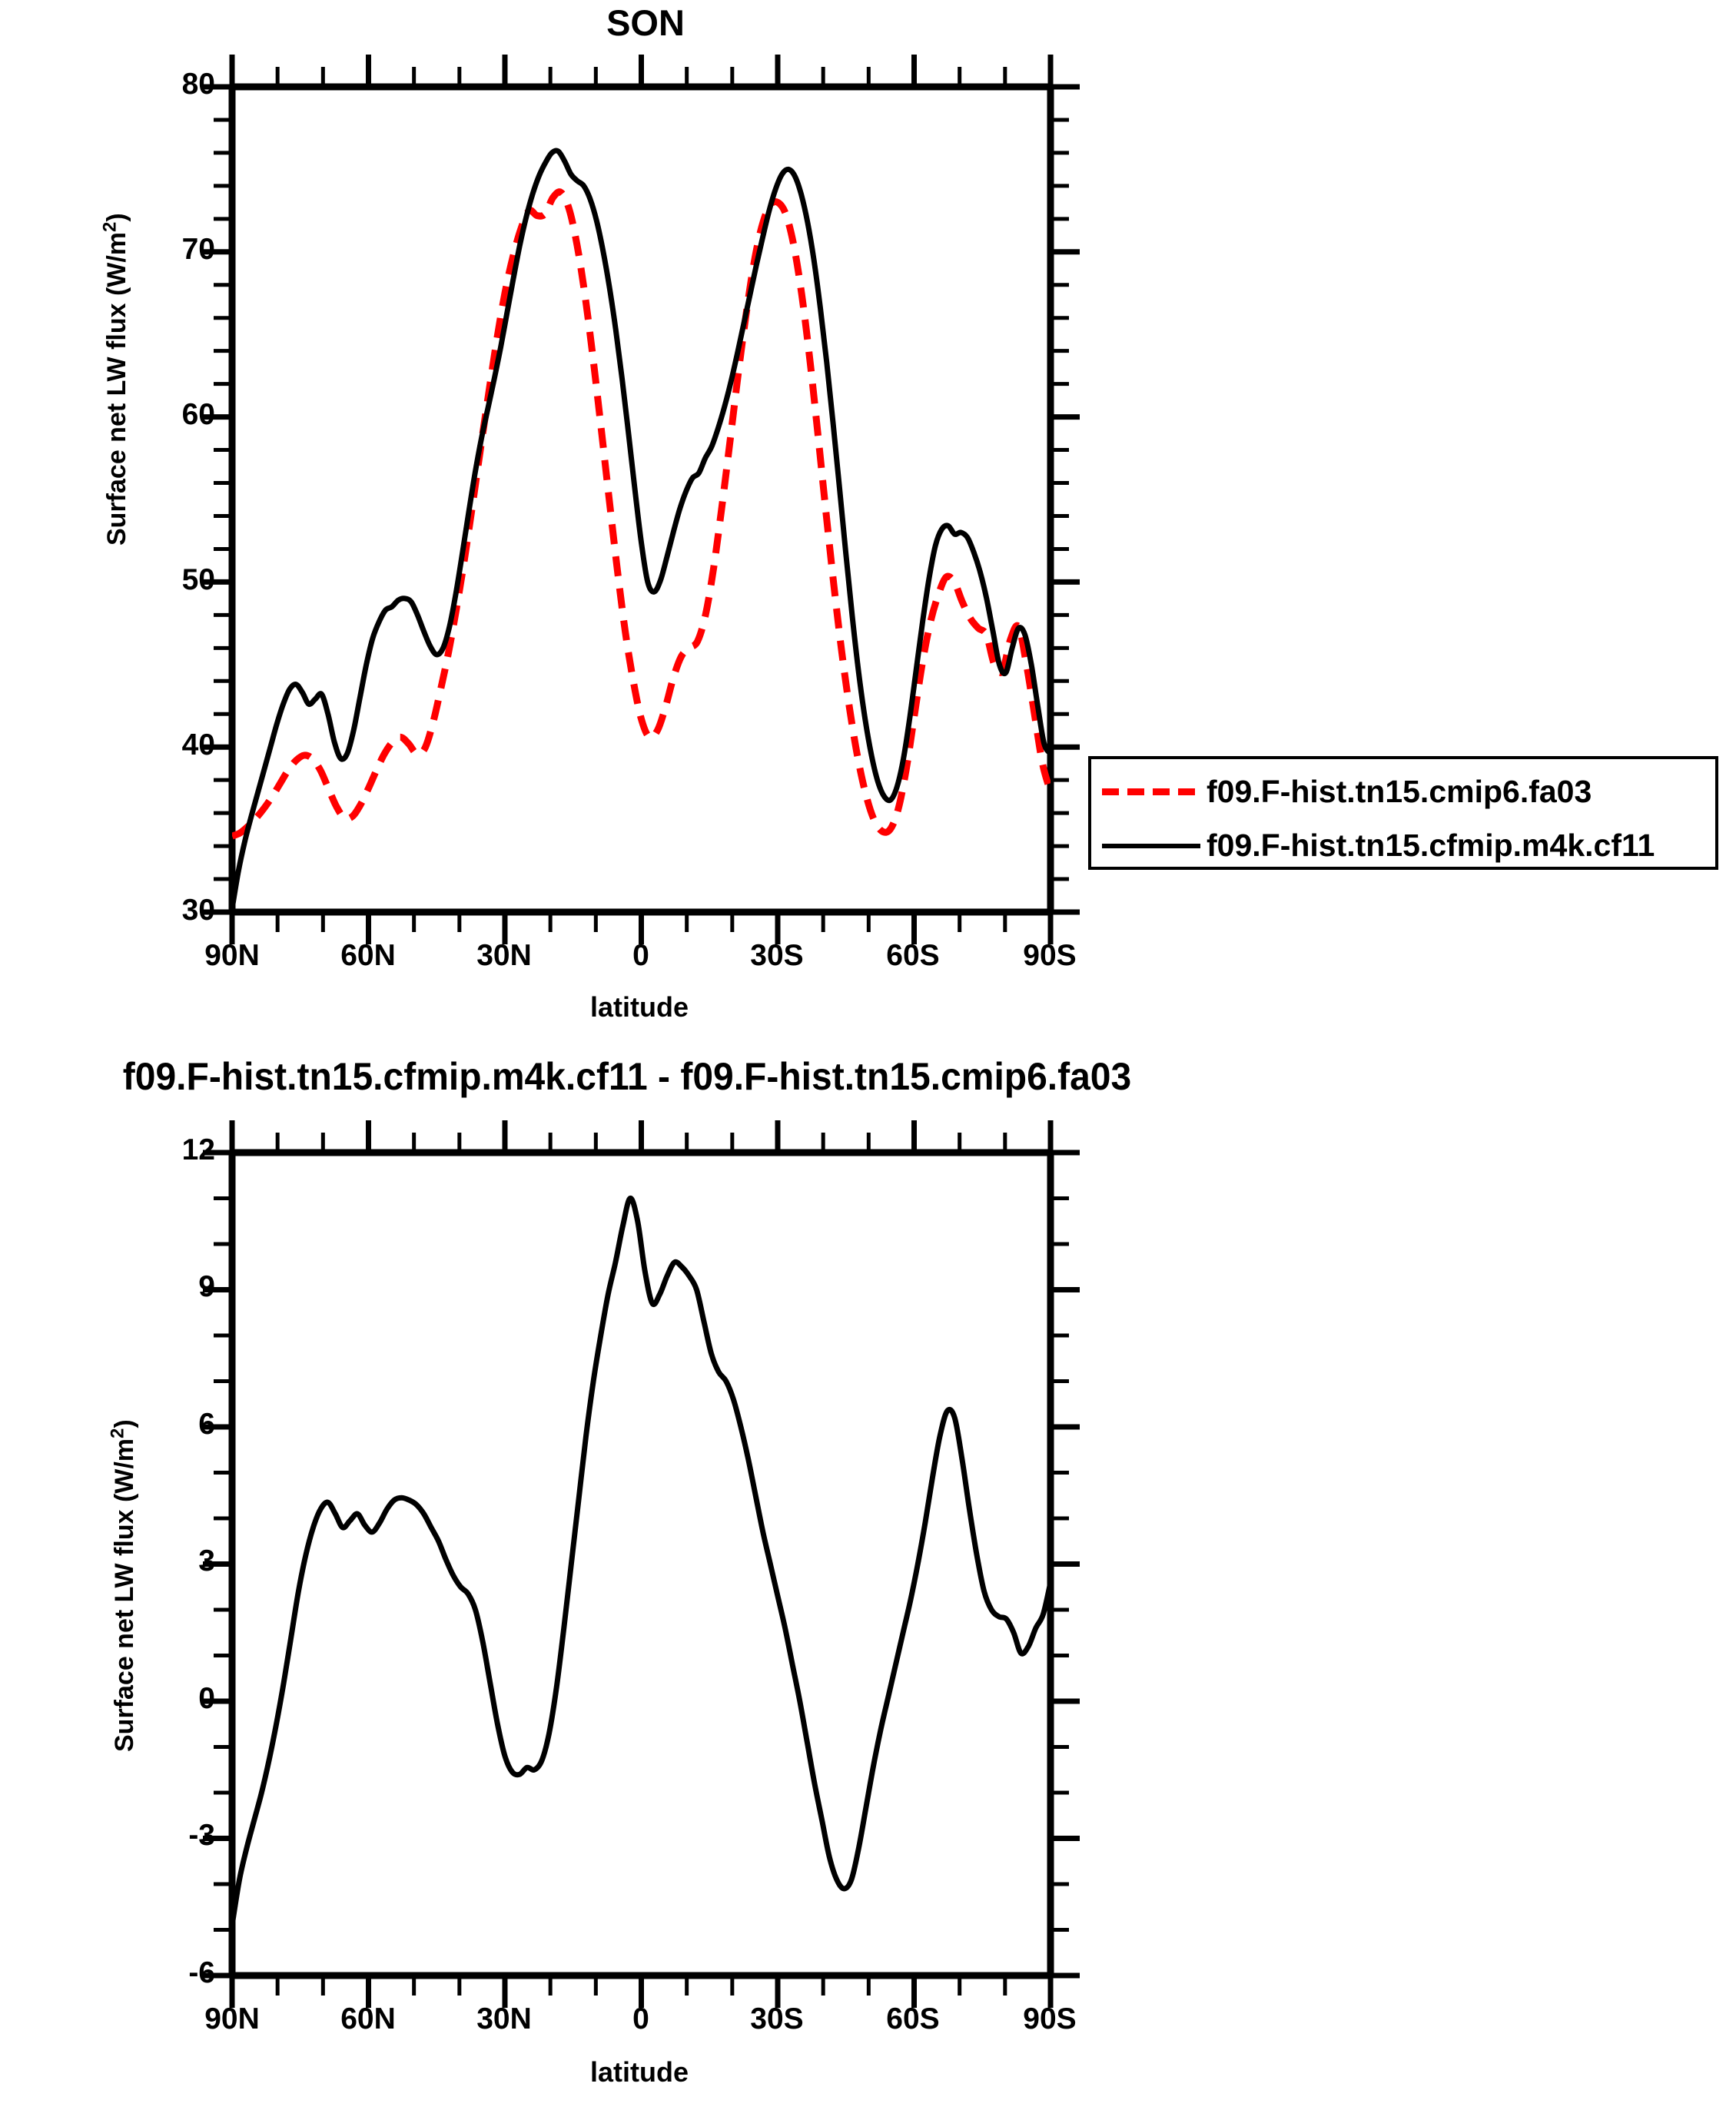 Image resolution: width=1736 pixels, height=2110 pixels. I want to click on bottom-xtick-60S: 60S, so click(913, 2018).